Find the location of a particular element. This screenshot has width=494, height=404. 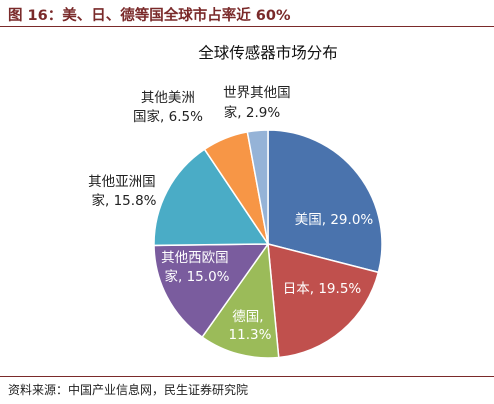

slice-label-other-western-europe: 其他西欧国 家, 15.0% is located at coordinates (197, 267).